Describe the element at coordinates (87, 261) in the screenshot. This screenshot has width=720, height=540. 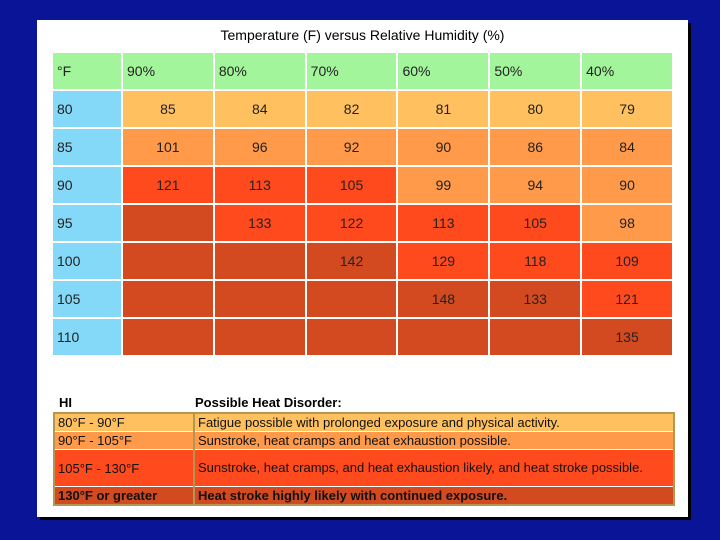
I see `row-header: 100` at that location.